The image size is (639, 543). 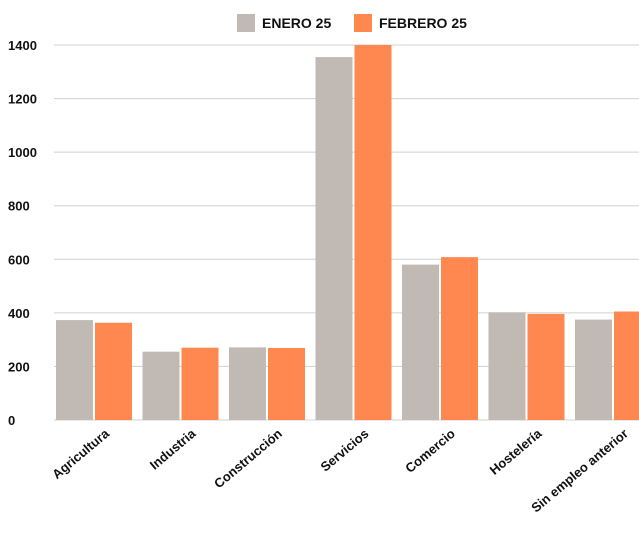 What do you see at coordinates (22, 45) in the screenshot?
I see `y-tick-label: 1400` at bounding box center [22, 45].